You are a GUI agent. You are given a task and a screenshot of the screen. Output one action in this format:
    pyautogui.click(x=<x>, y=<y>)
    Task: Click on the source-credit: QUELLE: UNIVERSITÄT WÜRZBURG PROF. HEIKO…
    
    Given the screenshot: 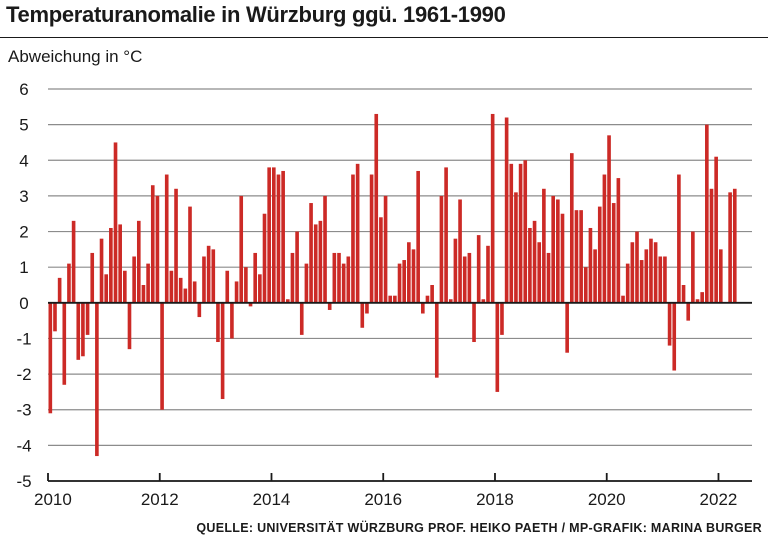 What is the action you would take?
    pyautogui.click(x=479, y=528)
    